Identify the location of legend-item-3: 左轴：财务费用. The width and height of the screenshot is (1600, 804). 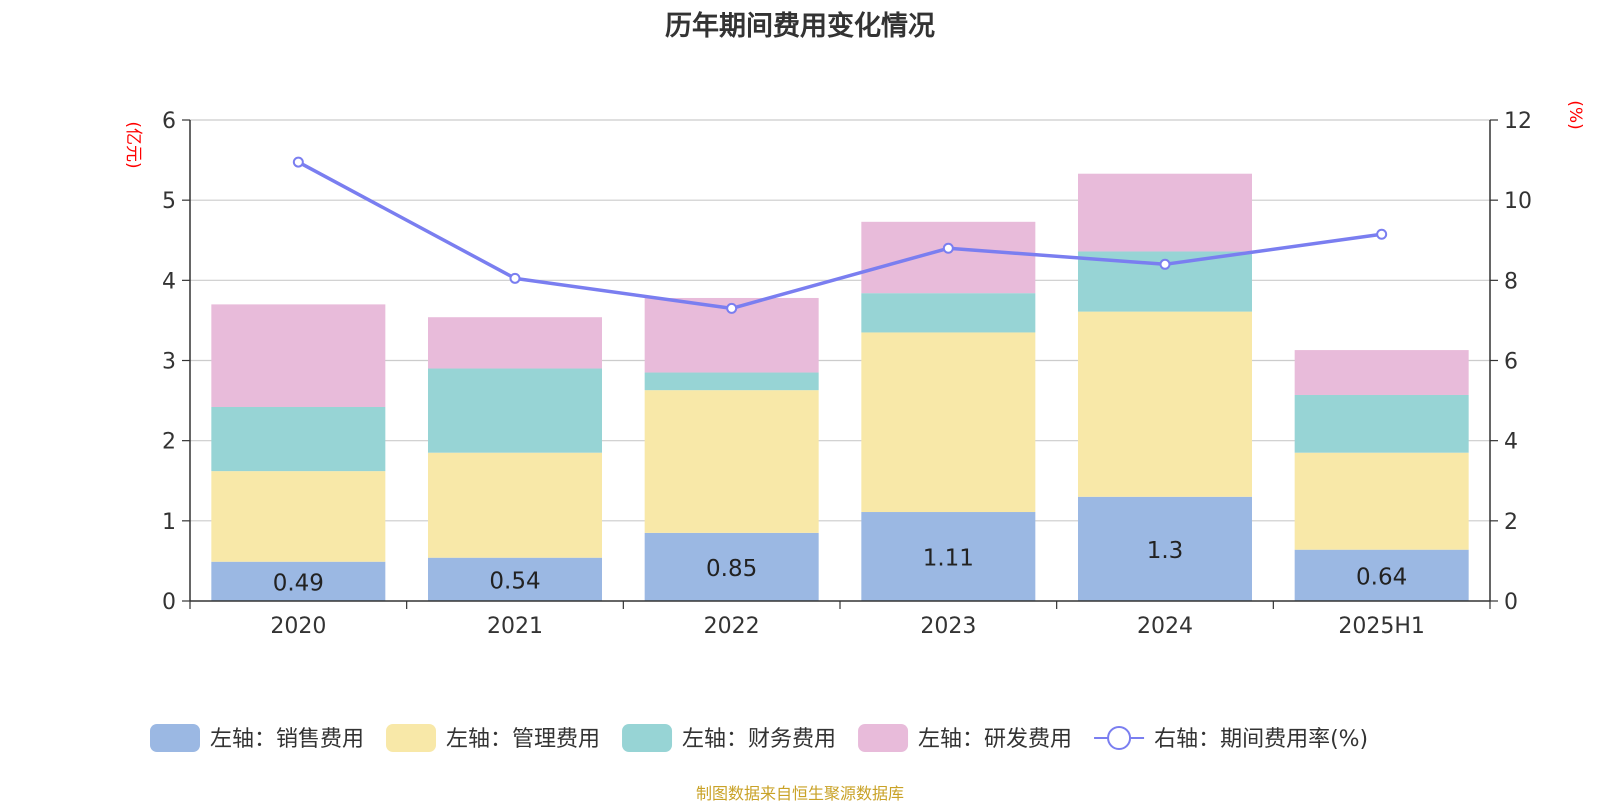
(729, 738).